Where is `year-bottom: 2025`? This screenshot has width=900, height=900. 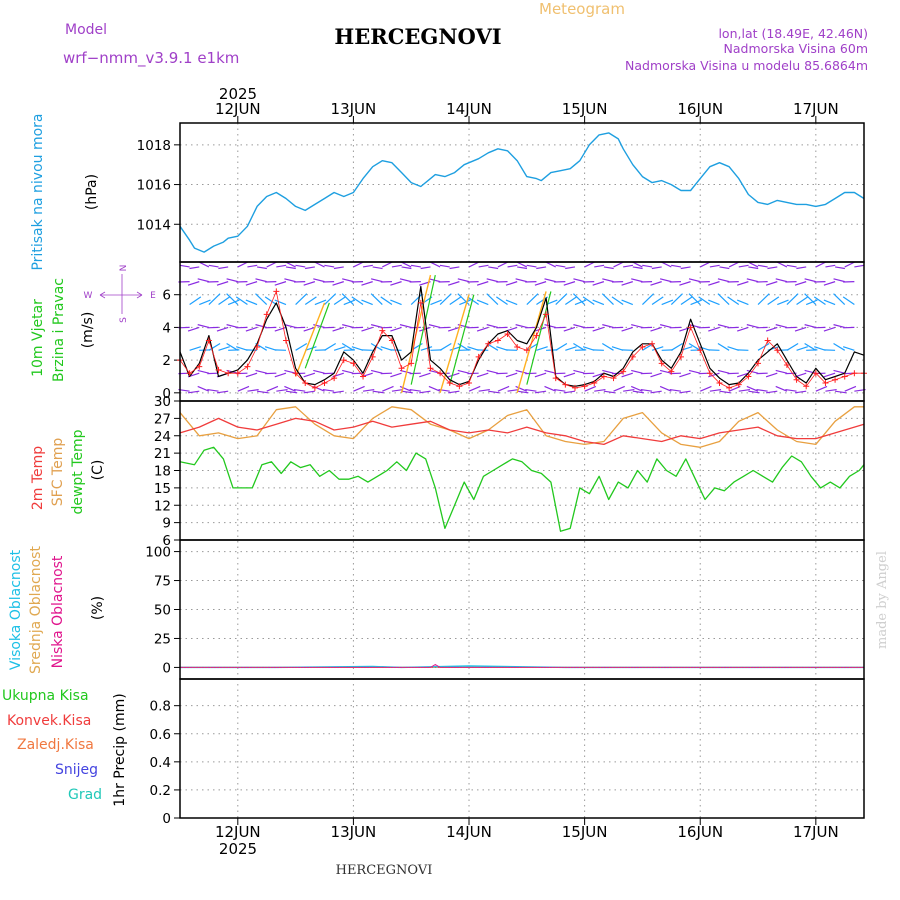 year-bottom: 2025 is located at coordinates (238, 849).